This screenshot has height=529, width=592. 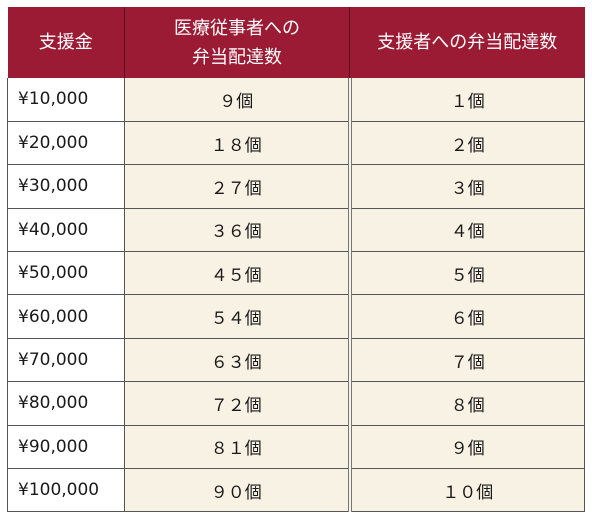 I want to click on table-row: ¥30,000 ２７個 ３個, so click(x=296, y=186).